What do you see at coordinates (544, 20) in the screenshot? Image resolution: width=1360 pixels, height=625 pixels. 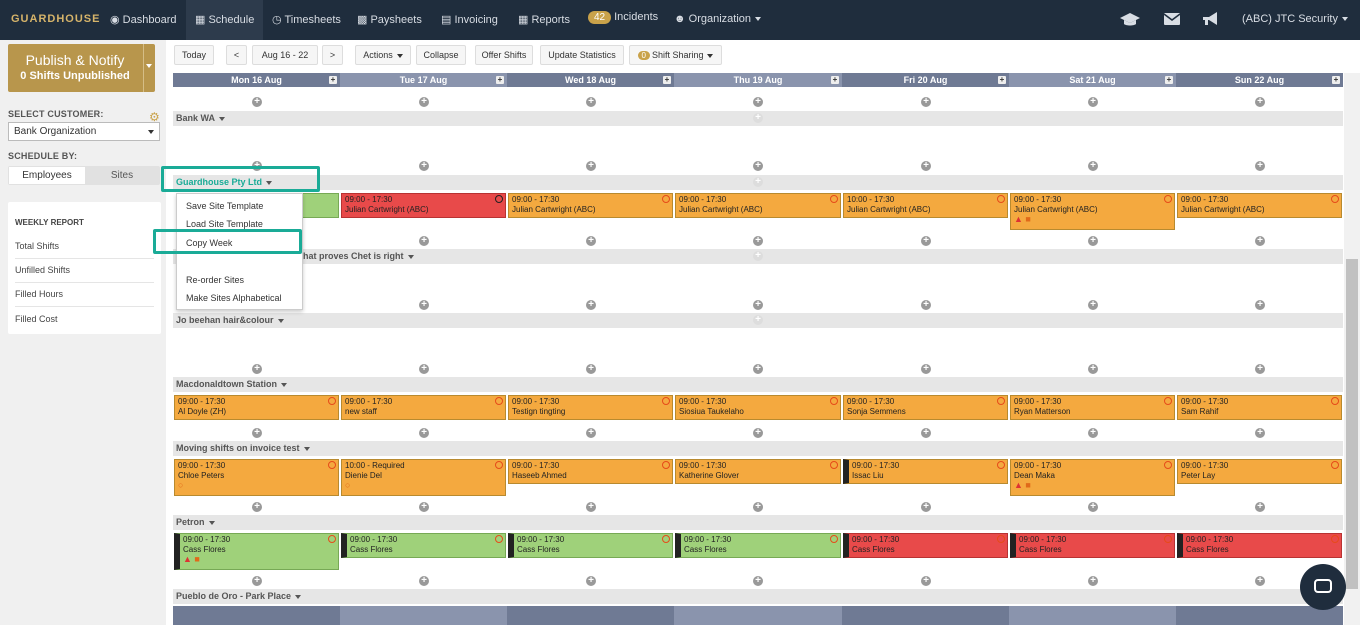 I see `nav-reports: ▦ Reports` at bounding box center [544, 20].